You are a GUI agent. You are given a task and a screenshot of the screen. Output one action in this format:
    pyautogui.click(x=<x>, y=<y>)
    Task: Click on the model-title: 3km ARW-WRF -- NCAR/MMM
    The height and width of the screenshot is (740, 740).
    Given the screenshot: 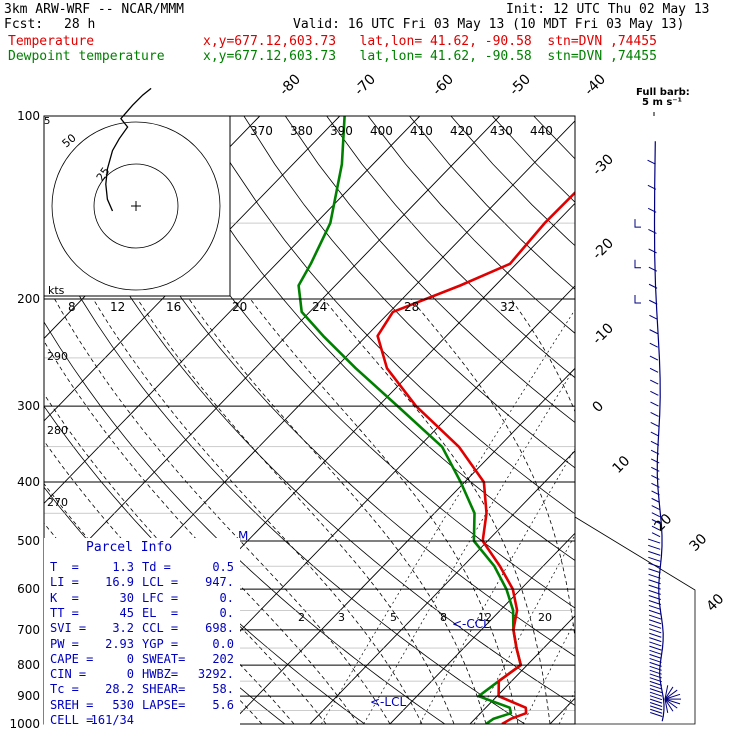 What is the action you would take?
    pyautogui.click(x=94, y=9)
    